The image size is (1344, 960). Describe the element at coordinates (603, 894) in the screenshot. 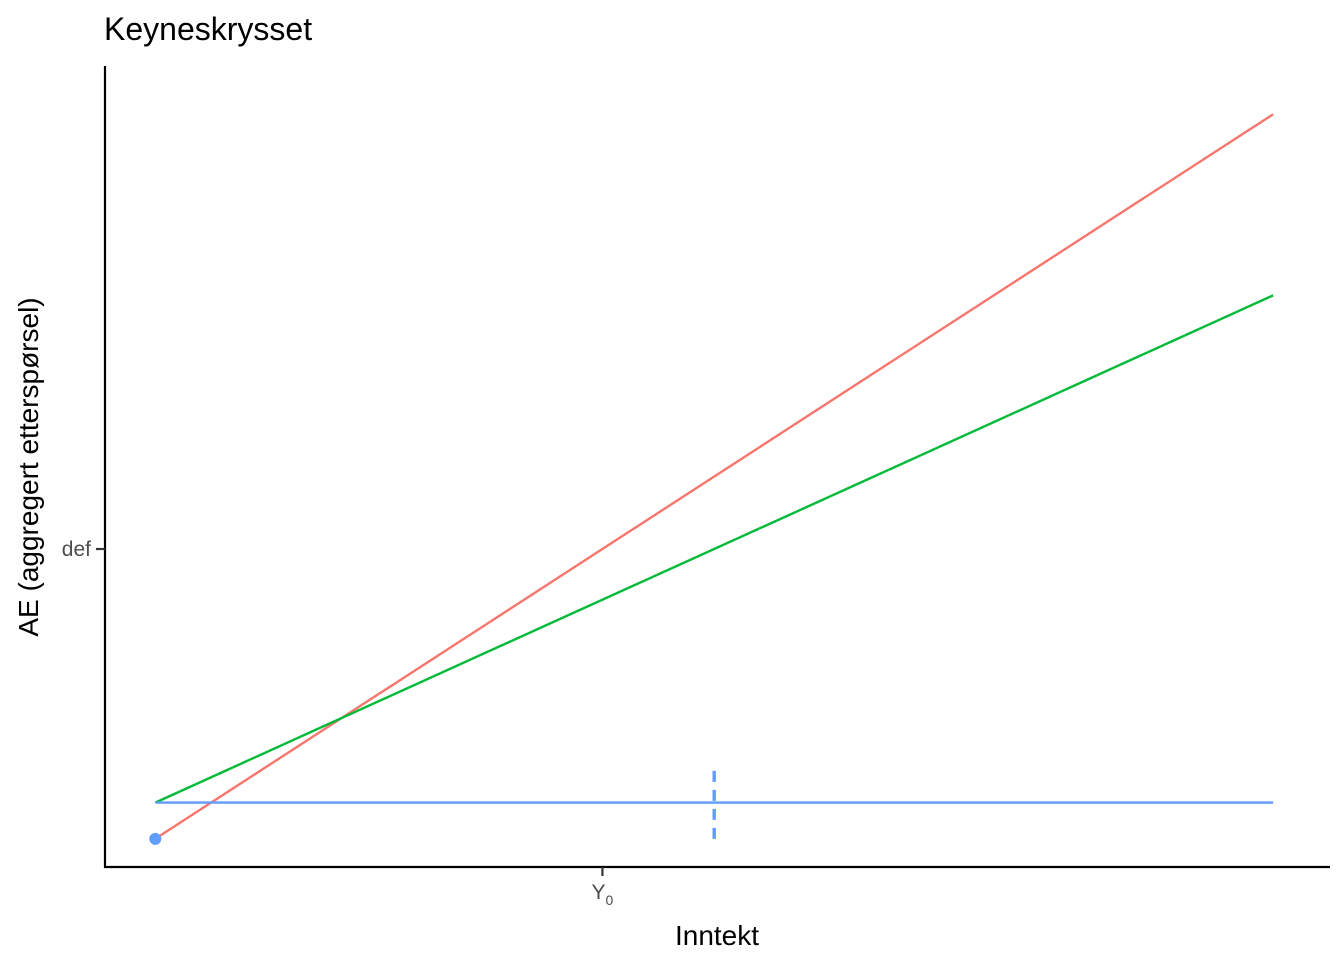

I see `x-tick-label-1: Y0` at that location.